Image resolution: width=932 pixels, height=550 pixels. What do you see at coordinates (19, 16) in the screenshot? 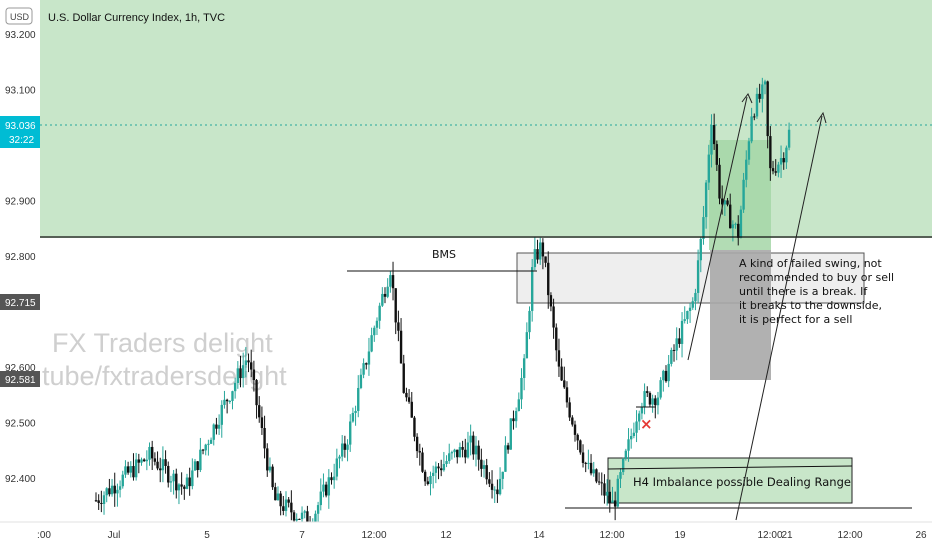
I see `currency-badge` at bounding box center [19, 16].